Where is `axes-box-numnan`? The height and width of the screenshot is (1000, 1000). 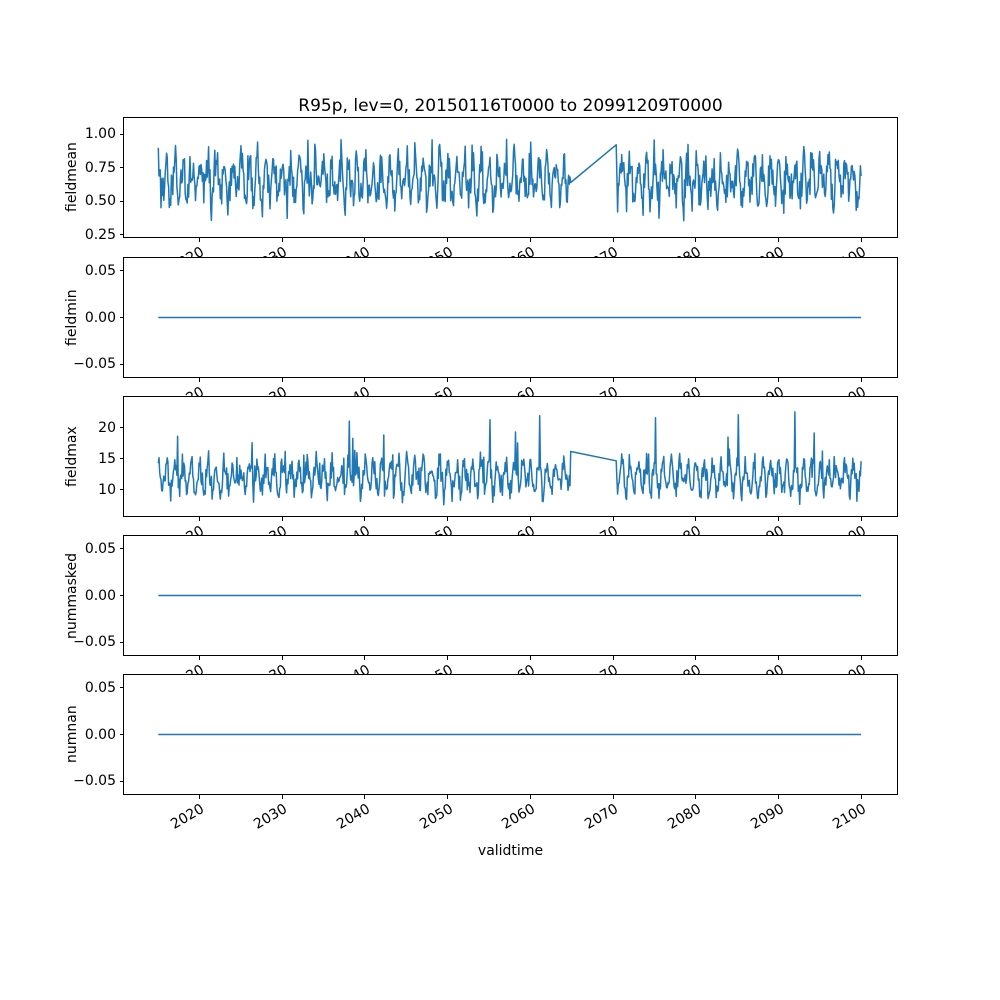
axes-box-numnan is located at coordinates (510, 734).